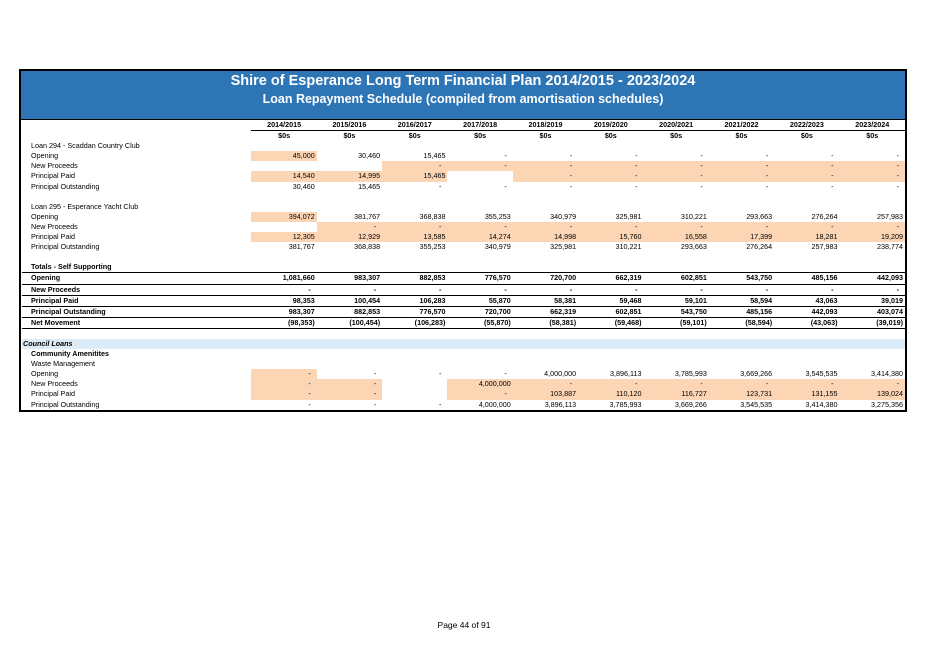 The image size is (928, 656). What do you see at coordinates (563, 247) in the screenshot?
I see `cell-value: 325,981` at bounding box center [563, 247].